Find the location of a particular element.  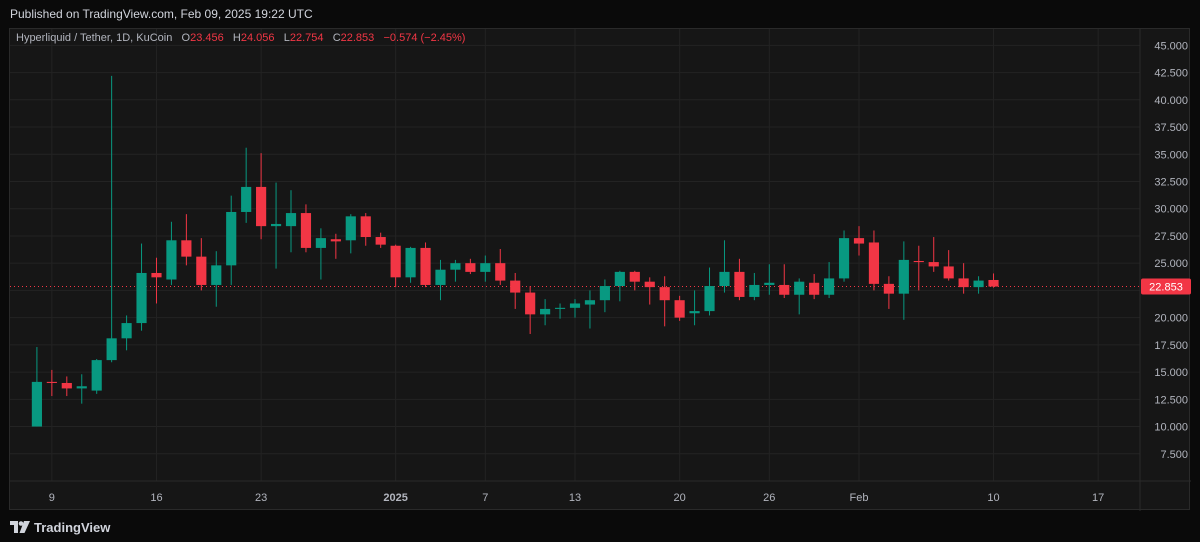

tradingview-logo: TradingView is located at coordinates (60, 527).